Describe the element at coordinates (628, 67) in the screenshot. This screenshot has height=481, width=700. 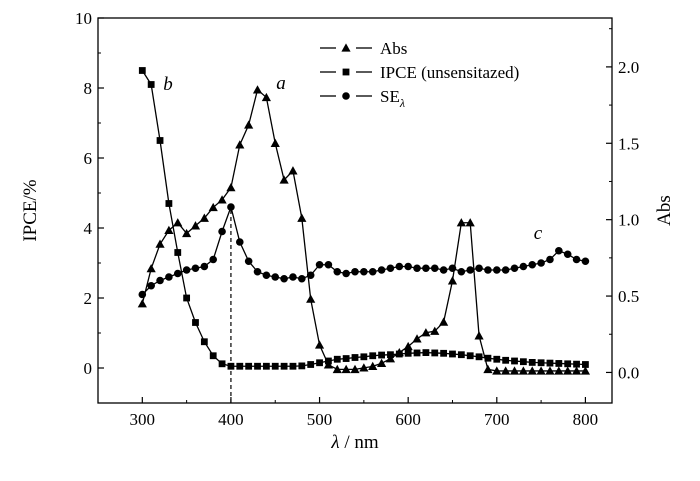
I see `y2-tick-label: 2.0` at that location.